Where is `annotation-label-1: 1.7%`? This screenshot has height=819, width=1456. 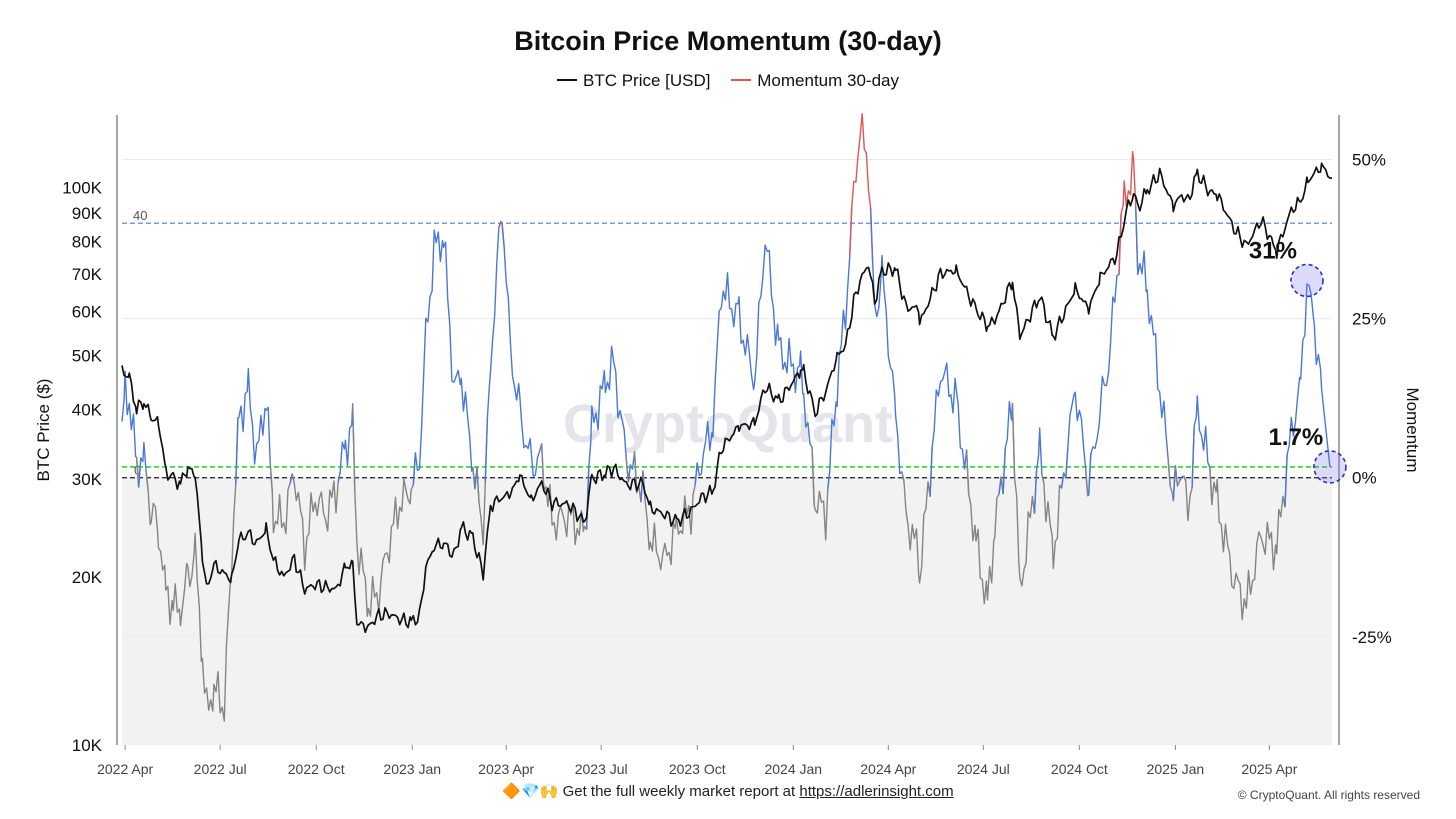 annotation-label-1: 1.7% is located at coordinates (1296, 437).